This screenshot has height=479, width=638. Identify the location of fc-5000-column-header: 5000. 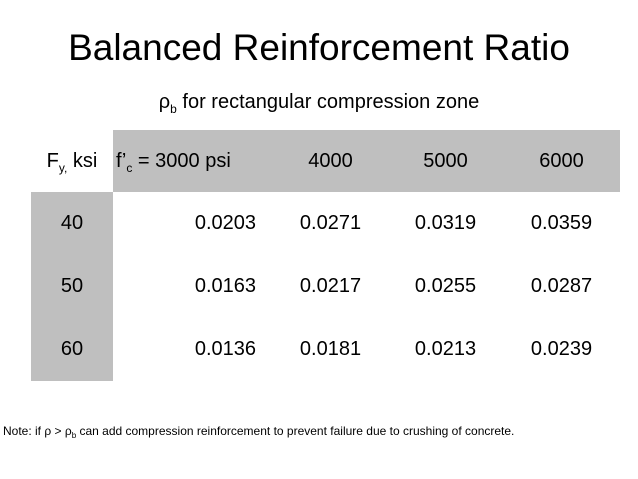
(445, 161).